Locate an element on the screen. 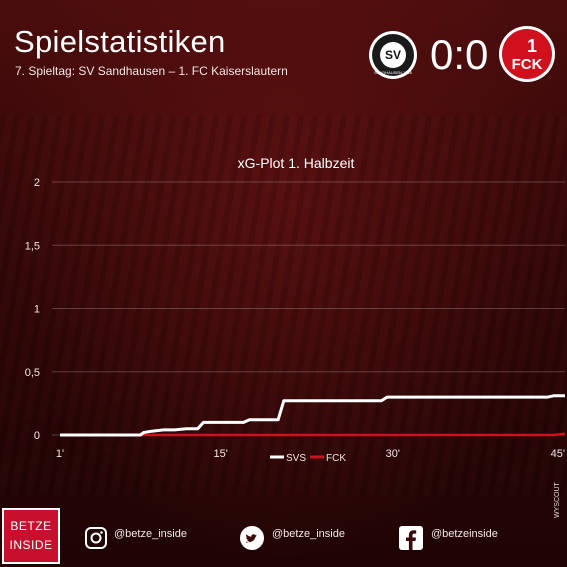 The height and width of the screenshot is (567, 567). chart-legend: SVS FCK is located at coordinates (308, 458).